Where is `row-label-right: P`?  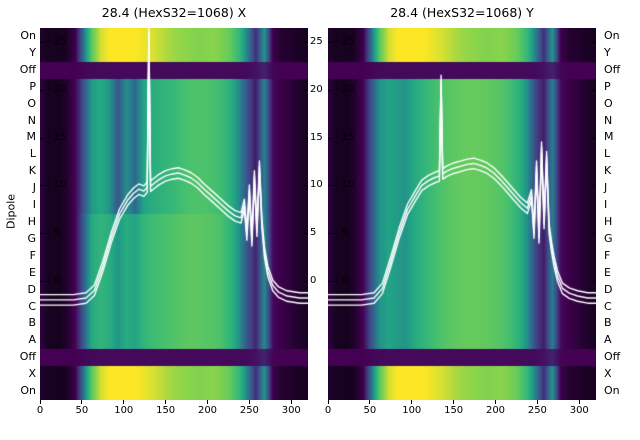
row-label-right: P is located at coordinates (607, 86).